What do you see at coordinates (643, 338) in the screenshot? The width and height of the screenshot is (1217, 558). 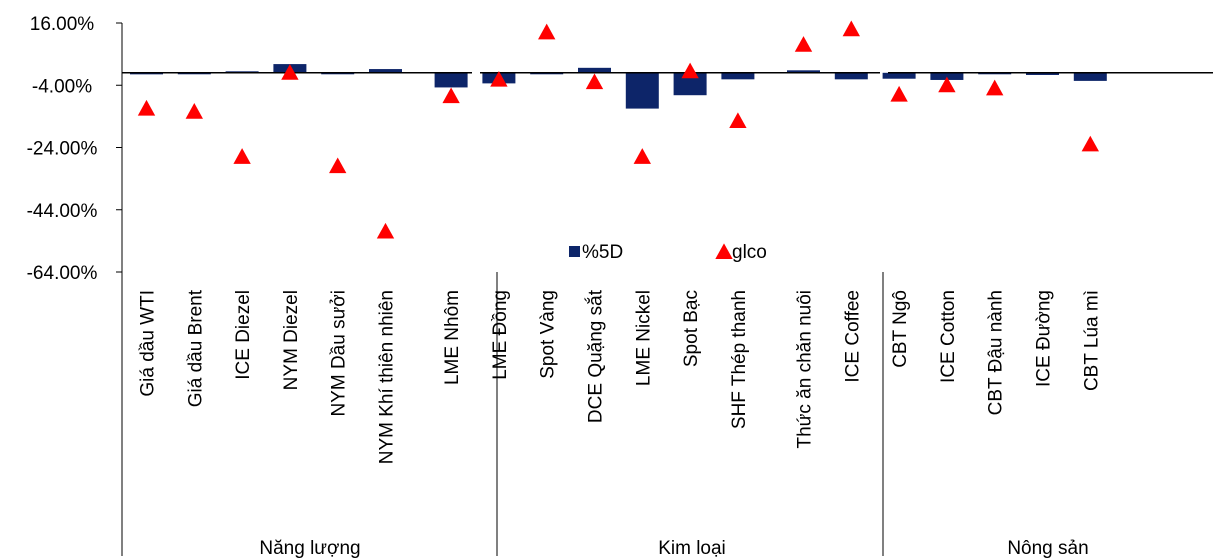 I see `category-label: LME Nickel` at bounding box center [643, 338].